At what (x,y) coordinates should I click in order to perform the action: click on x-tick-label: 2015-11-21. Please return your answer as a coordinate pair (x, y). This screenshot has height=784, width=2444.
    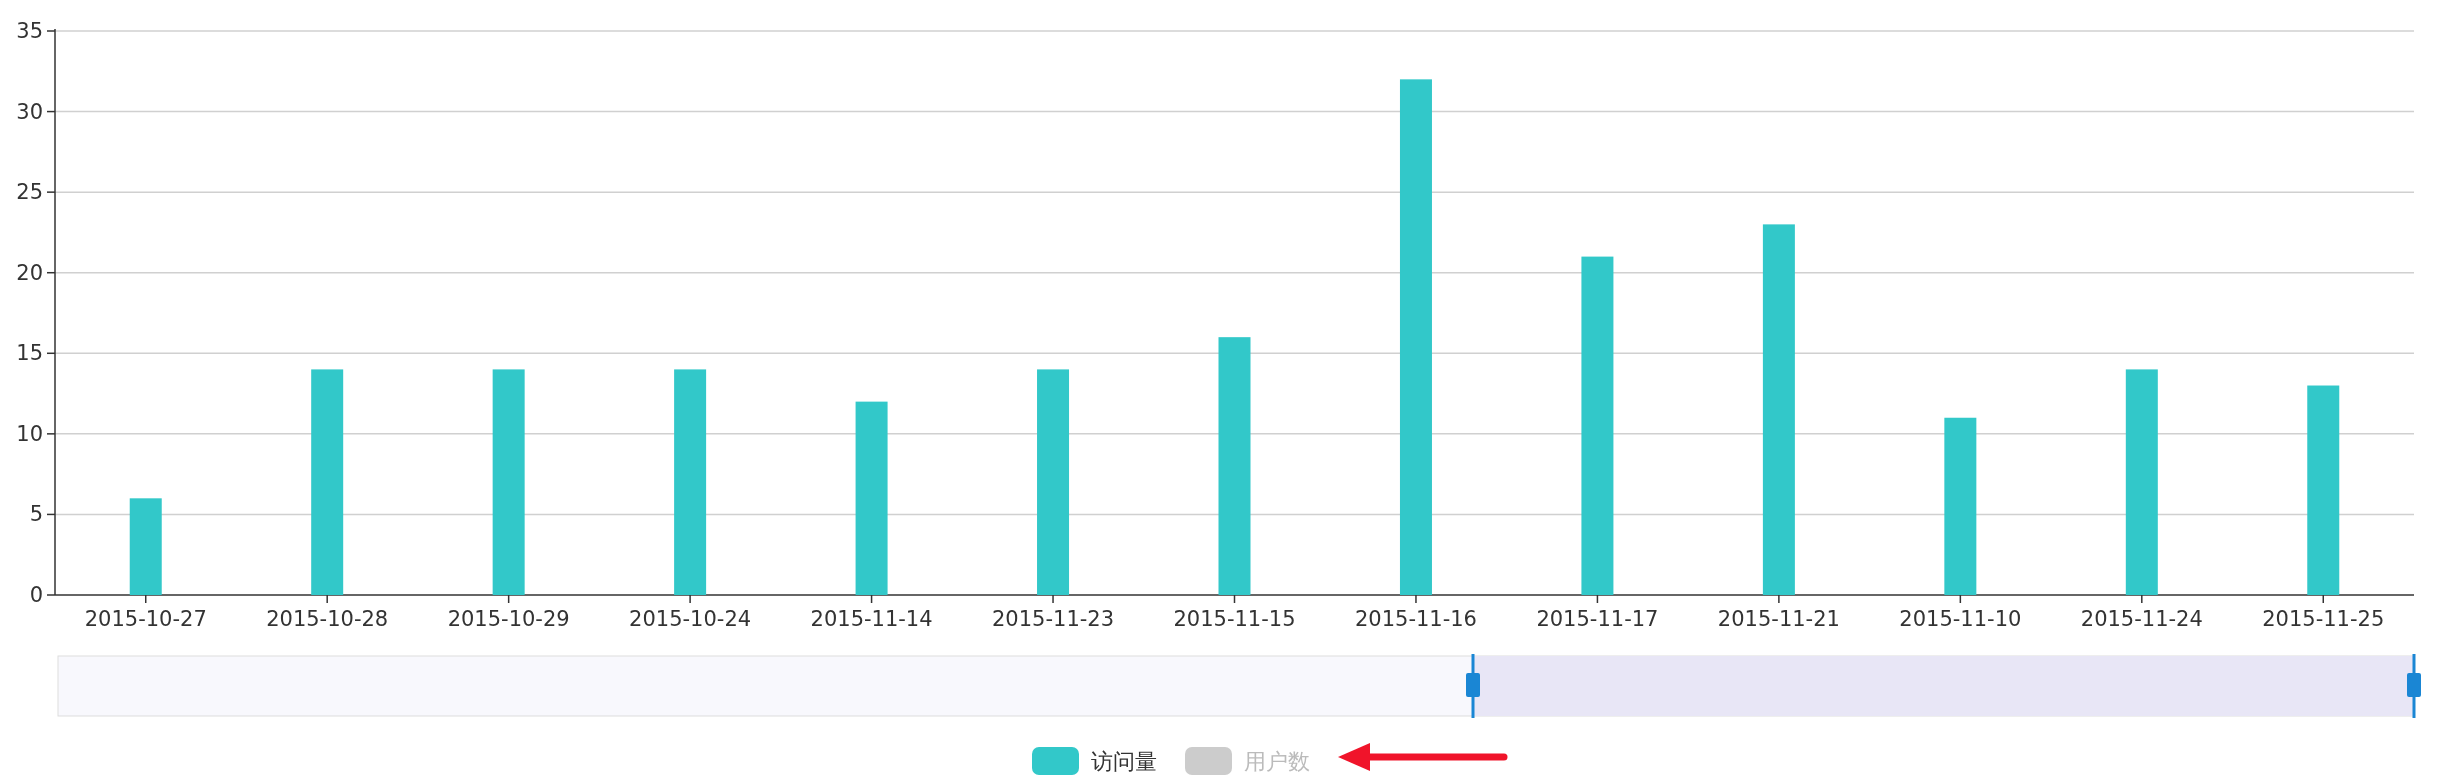
    Looking at the image, I should click on (1778, 619).